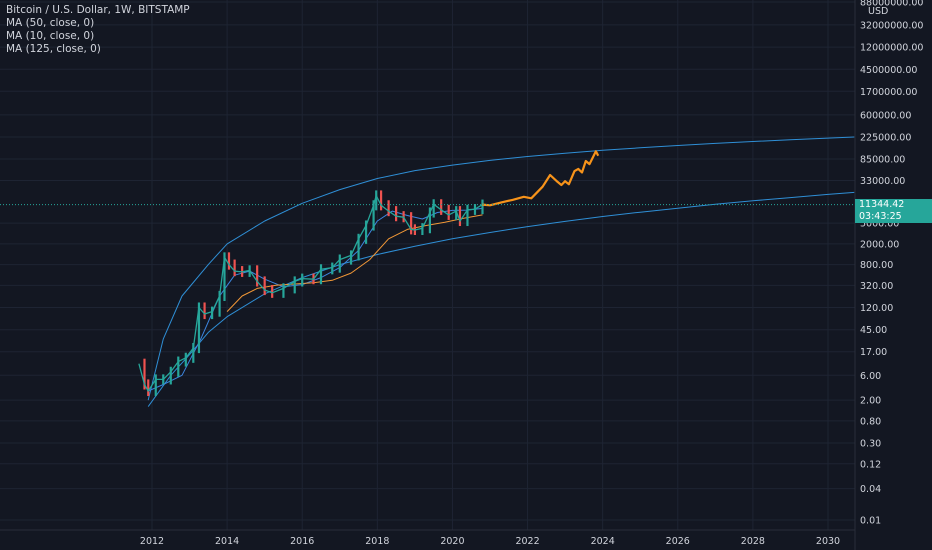  Describe the element at coordinates (888, 92) in the screenshot. I see `y-tick-label: 1700000.00` at that location.